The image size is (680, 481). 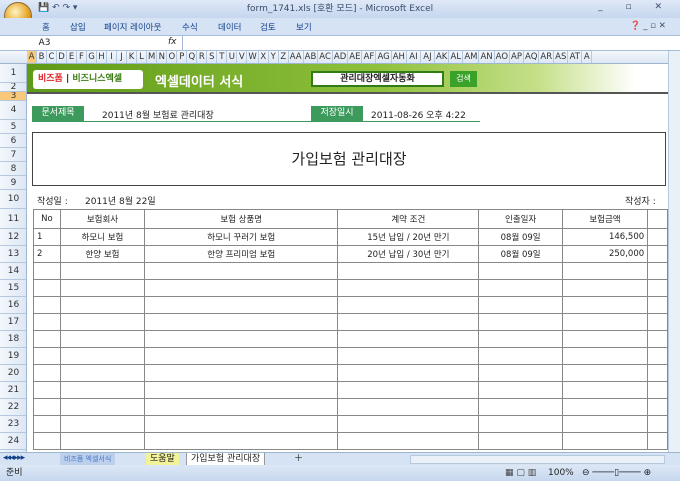 I want to click on column-header: O, so click(x=172, y=57).